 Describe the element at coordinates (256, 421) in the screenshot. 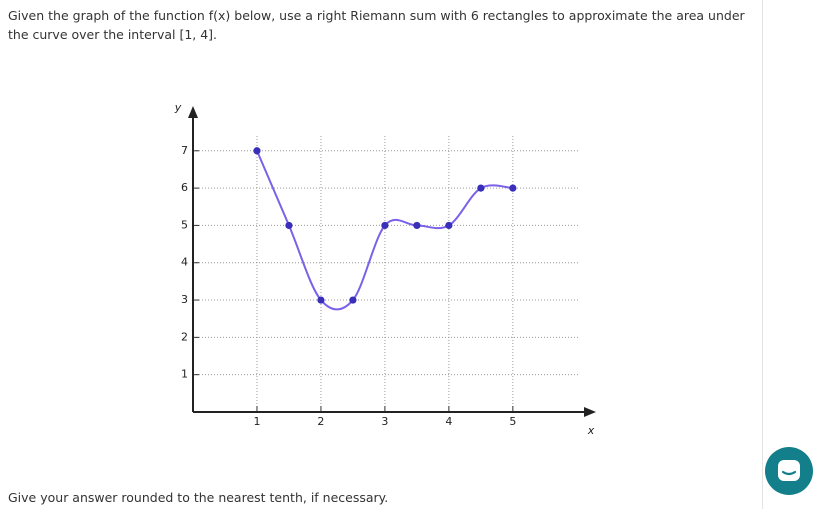

I see `x-tick-label: 1` at that location.